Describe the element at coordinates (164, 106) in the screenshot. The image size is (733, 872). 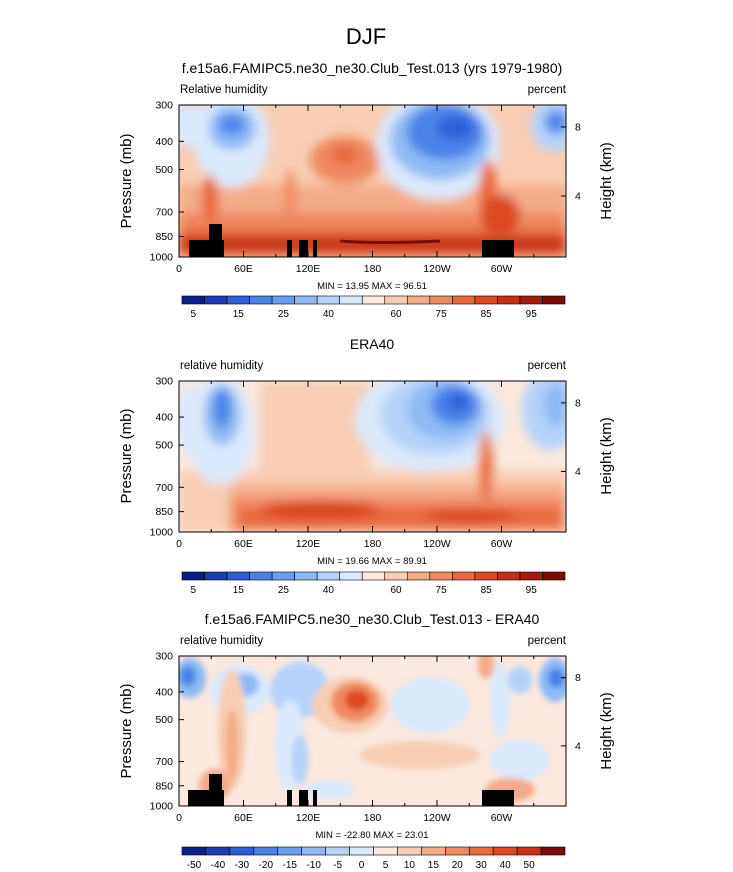
I see `y-tick-label: 300` at that location.